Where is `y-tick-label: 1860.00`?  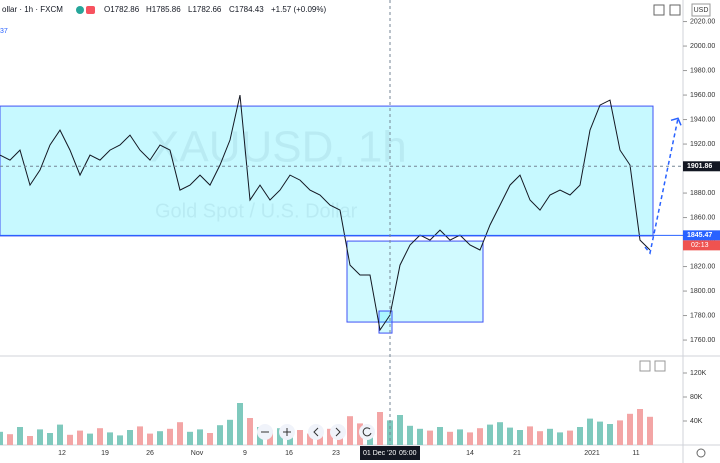
y-tick-label: 1860.00 is located at coordinates (702, 217).